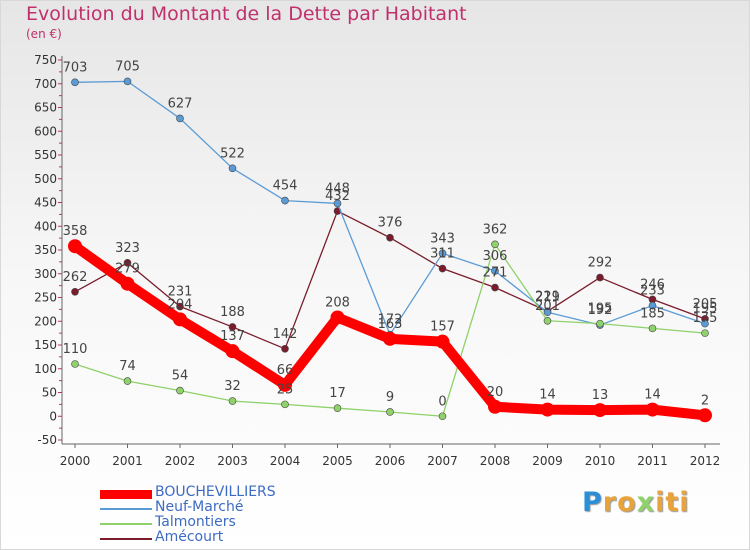 The width and height of the screenshot is (750, 550). What do you see at coordinates (45, 274) in the screenshot?
I see `y-tick-label: 300` at bounding box center [45, 274].